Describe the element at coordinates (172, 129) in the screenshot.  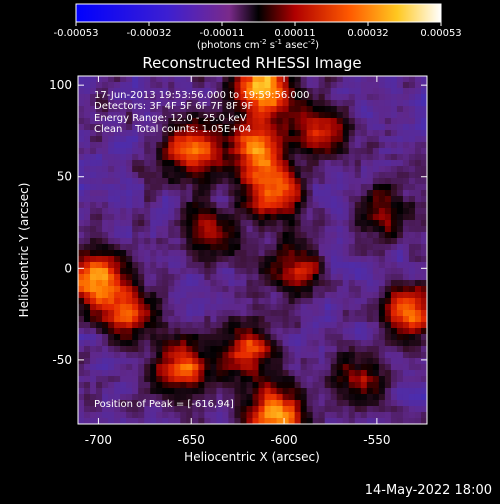
I see `annotation-clean-counts: Clean Total counts: 1.05E+04` at that location.